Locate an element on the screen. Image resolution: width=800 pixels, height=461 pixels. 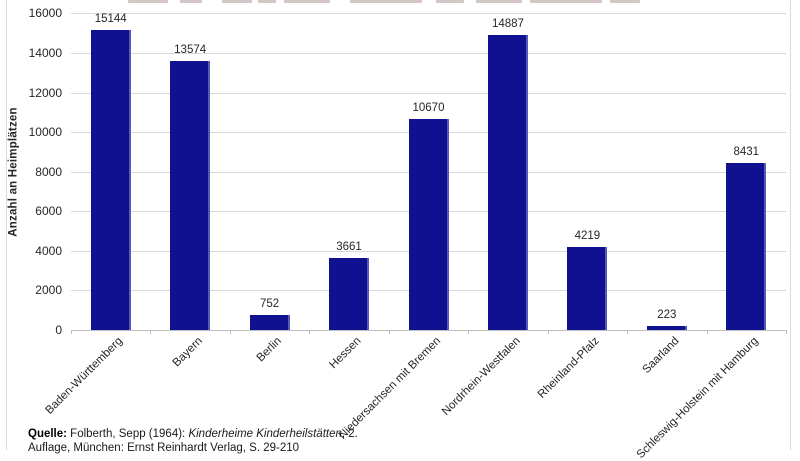
x-category-label-text: Baden-Württemberg is located at coordinates (84, 376).